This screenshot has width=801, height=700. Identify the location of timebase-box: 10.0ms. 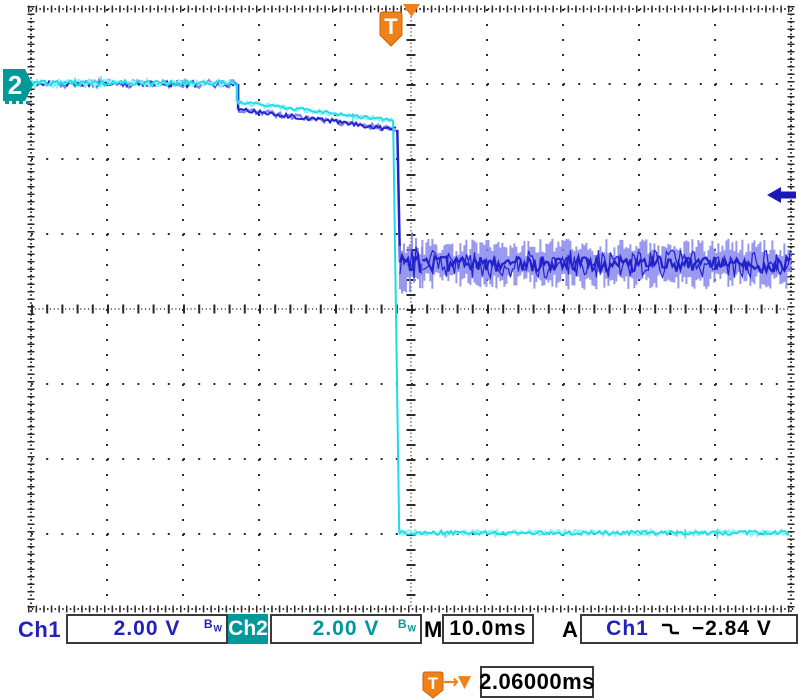
(488, 629).